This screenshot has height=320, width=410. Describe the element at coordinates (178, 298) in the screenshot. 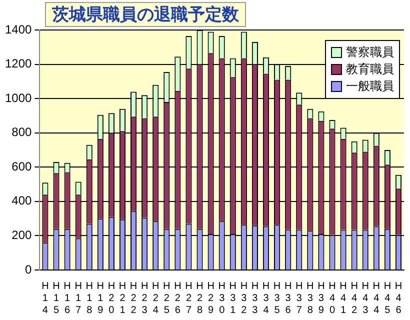

I see `x-tick-label: H26` at that location.